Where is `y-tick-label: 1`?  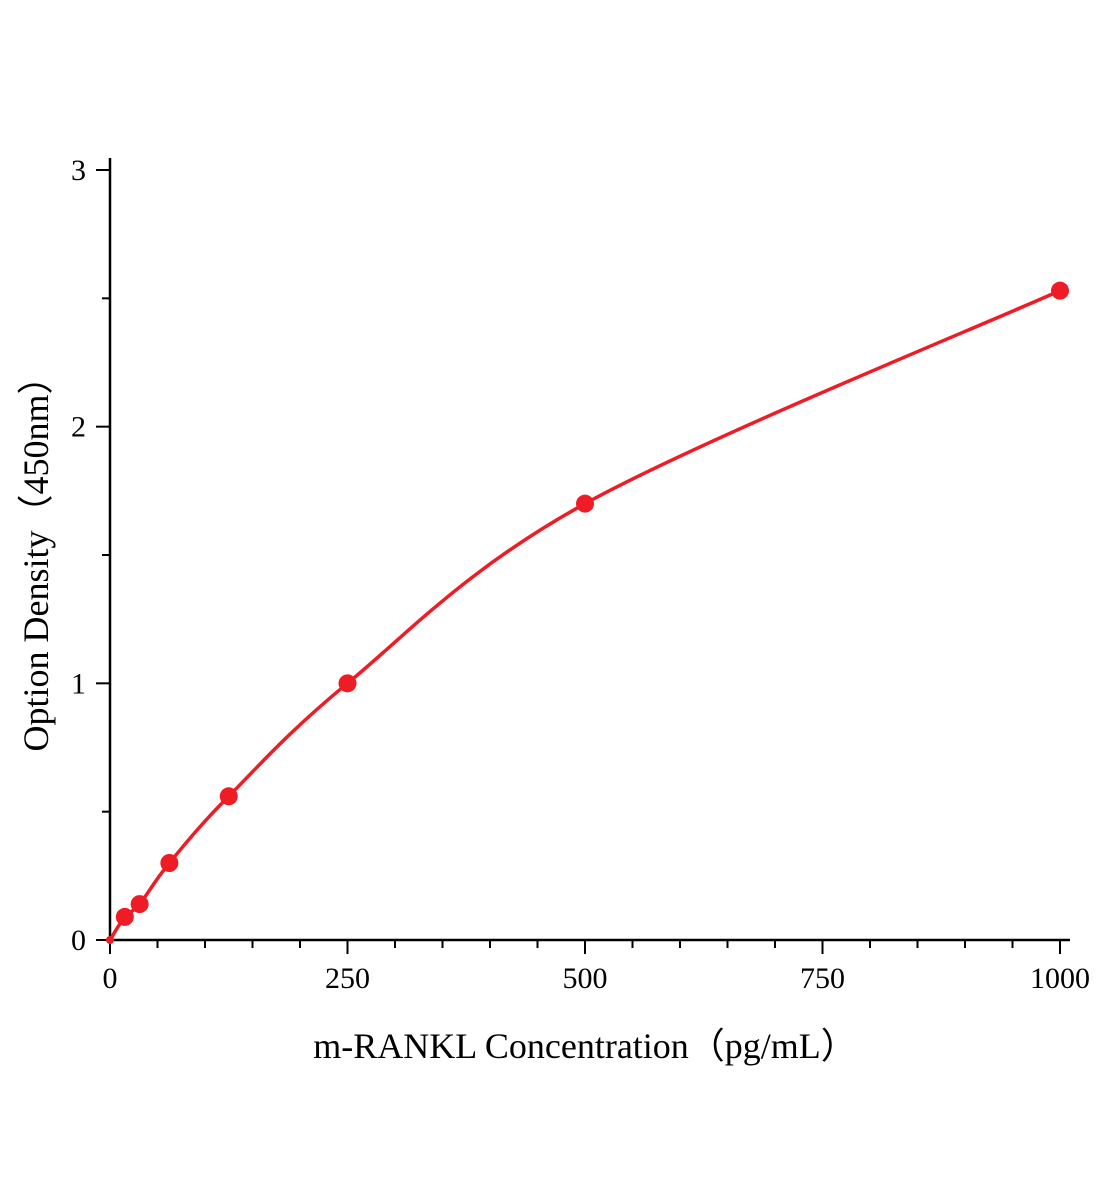
y-tick-label: 1 is located at coordinates (78, 683).